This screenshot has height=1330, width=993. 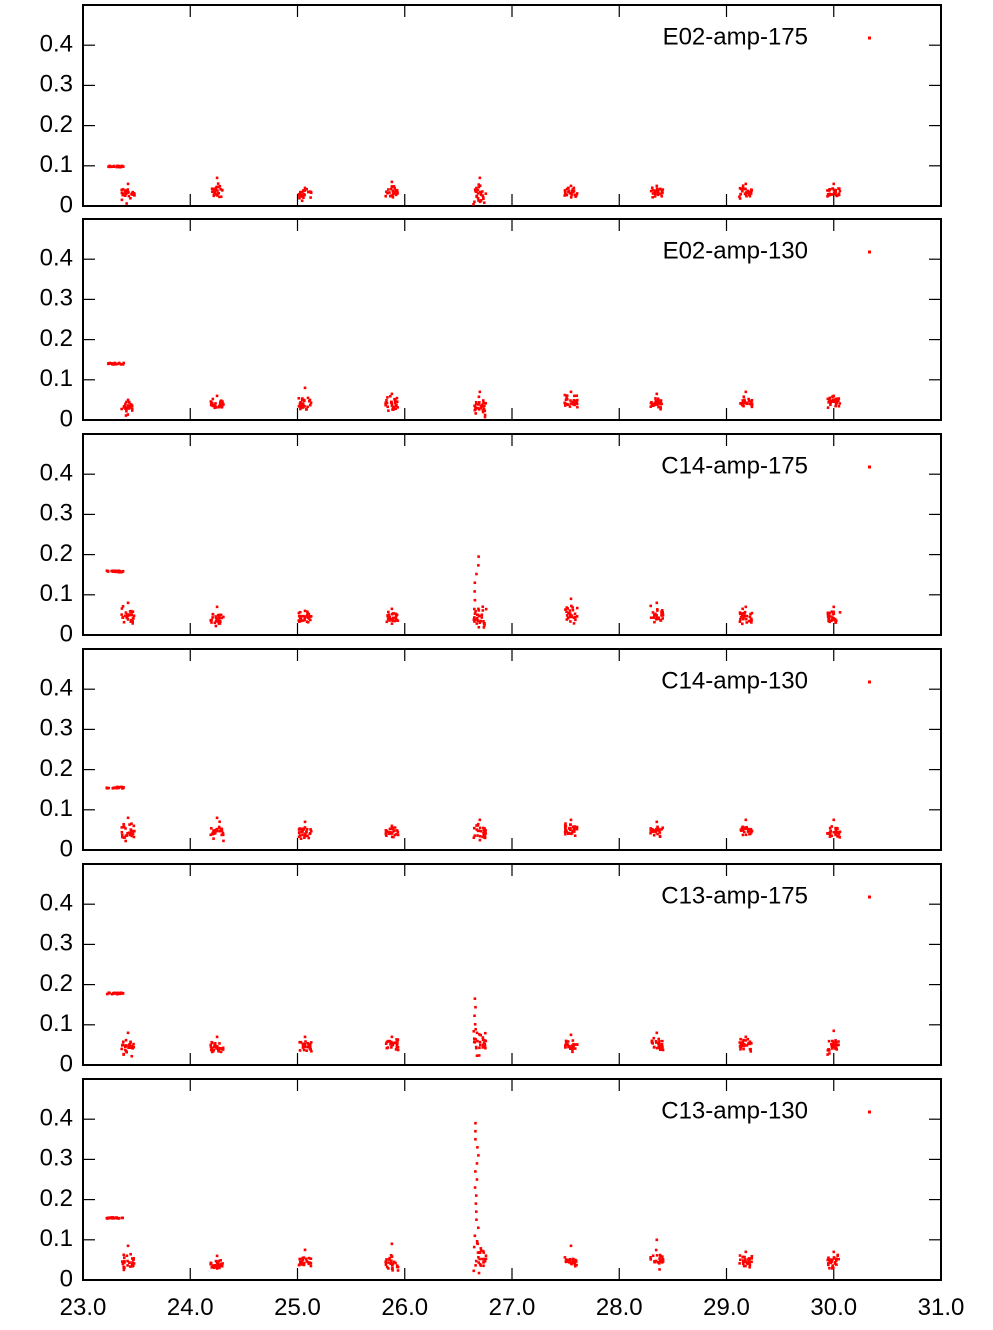 What do you see at coordinates (190, 1307) in the screenshot?
I see `x-tick-label: 24.0` at bounding box center [190, 1307].